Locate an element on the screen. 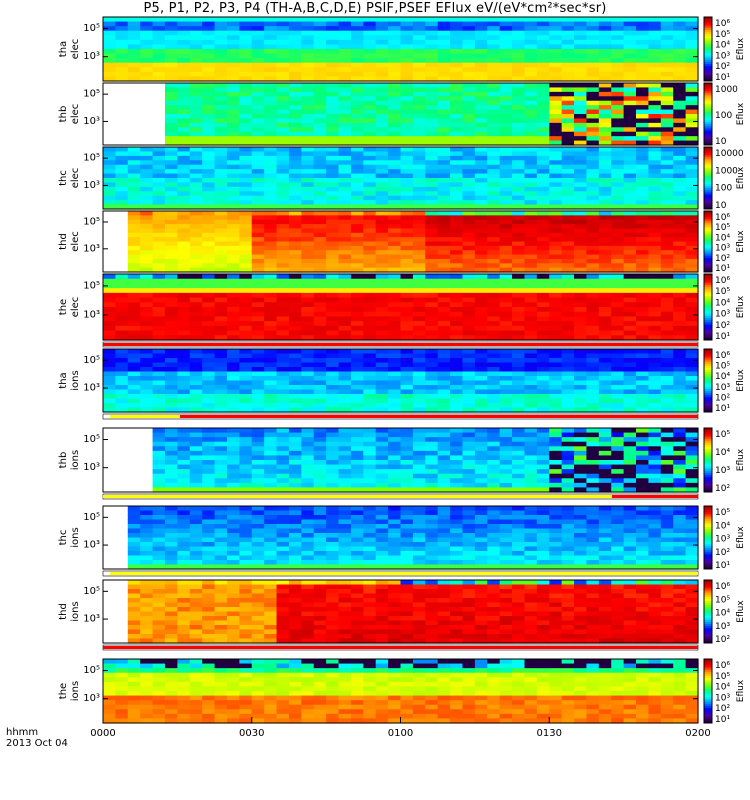 The width and height of the screenshot is (750, 800). colorbar-tick-label: 10⁶ is located at coordinates (722, 218).